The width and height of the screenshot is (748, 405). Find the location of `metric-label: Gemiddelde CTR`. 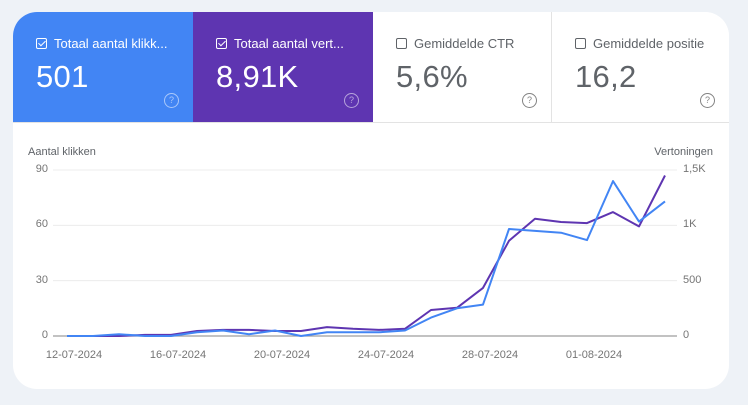

metric-label: Gemiddelde CTR is located at coordinates (464, 43).